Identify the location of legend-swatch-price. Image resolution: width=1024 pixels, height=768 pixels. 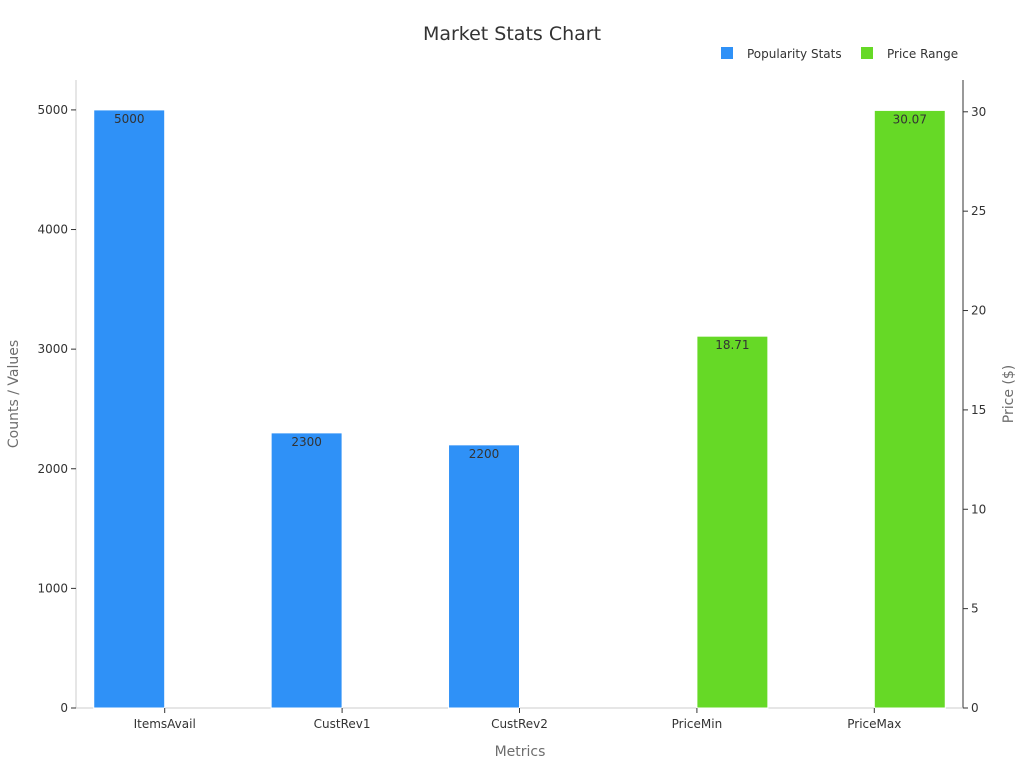
(867, 53).